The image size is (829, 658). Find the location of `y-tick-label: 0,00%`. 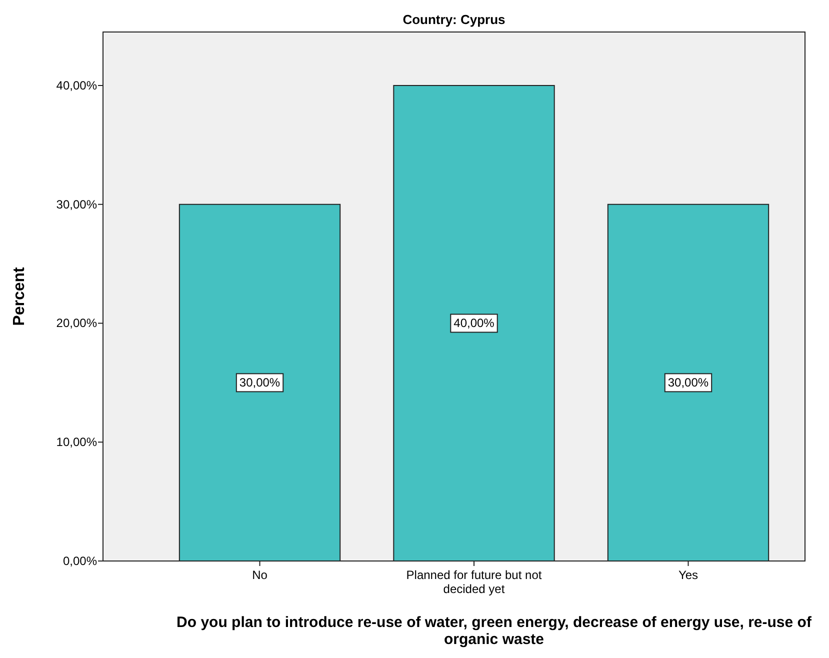

y-tick-label: 0,00% is located at coordinates (80, 561).